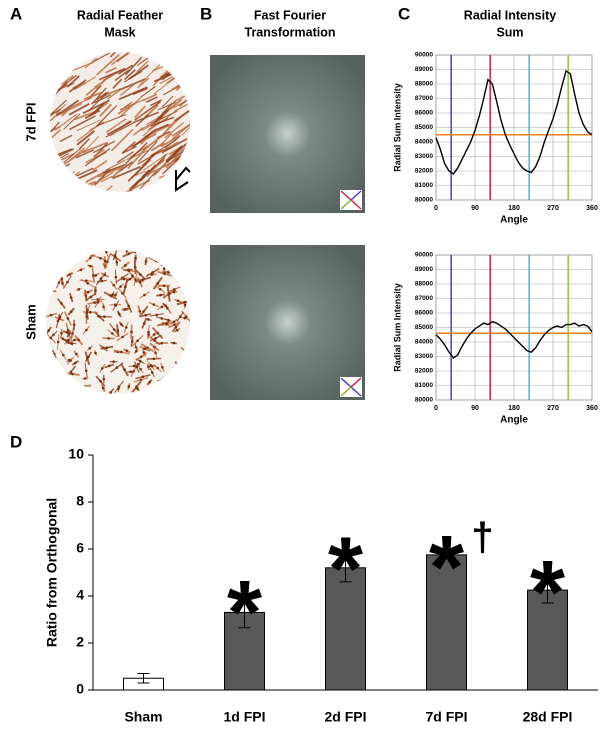 The height and width of the screenshot is (736, 600). What do you see at coordinates (424, 371) in the screenshot?
I see `y-tick-label: 82000` at bounding box center [424, 371].